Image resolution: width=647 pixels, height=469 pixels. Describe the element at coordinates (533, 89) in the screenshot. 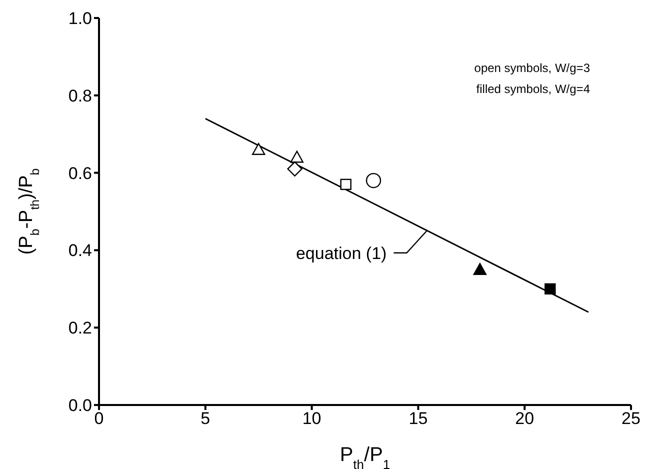

I see `annotation: filled symbols, W/g=4` at that location.